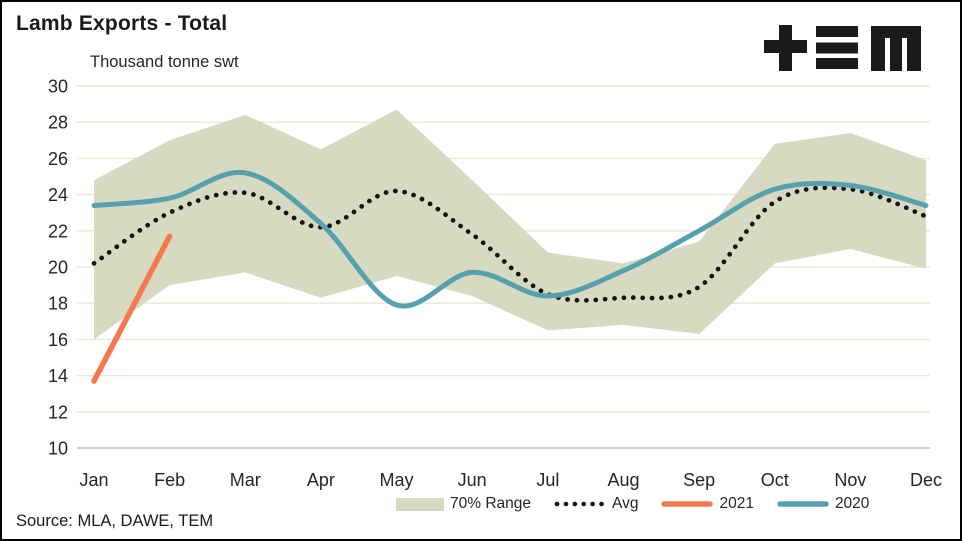  I want to click on chart-units-label: Thousand tonne swt, so click(164, 62).